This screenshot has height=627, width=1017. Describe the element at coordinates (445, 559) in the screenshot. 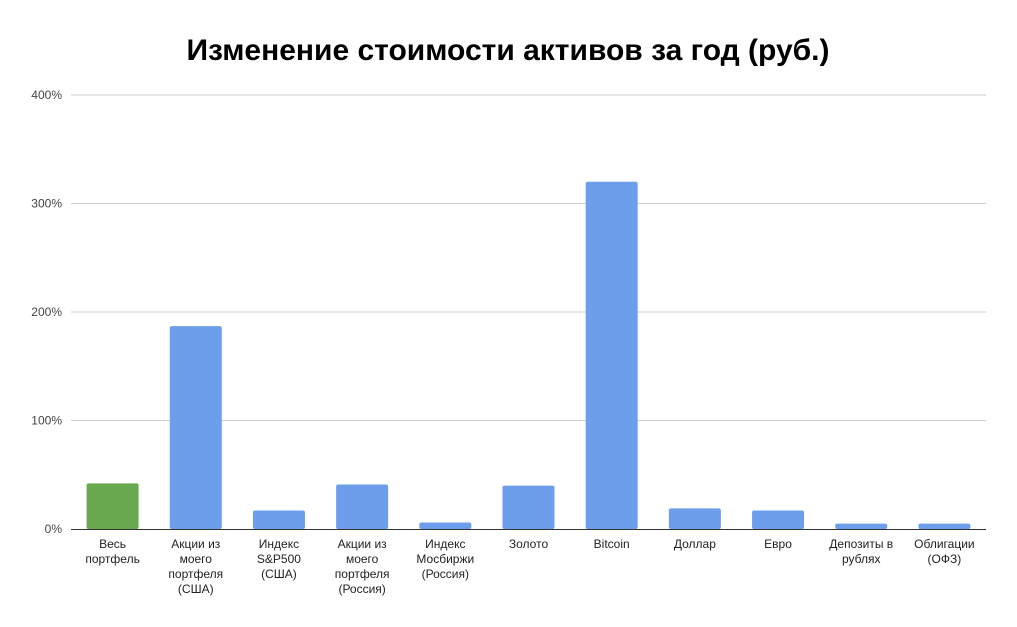

I see `x-tick-label: Индекс Мосбиржи (Россия)` at that location.